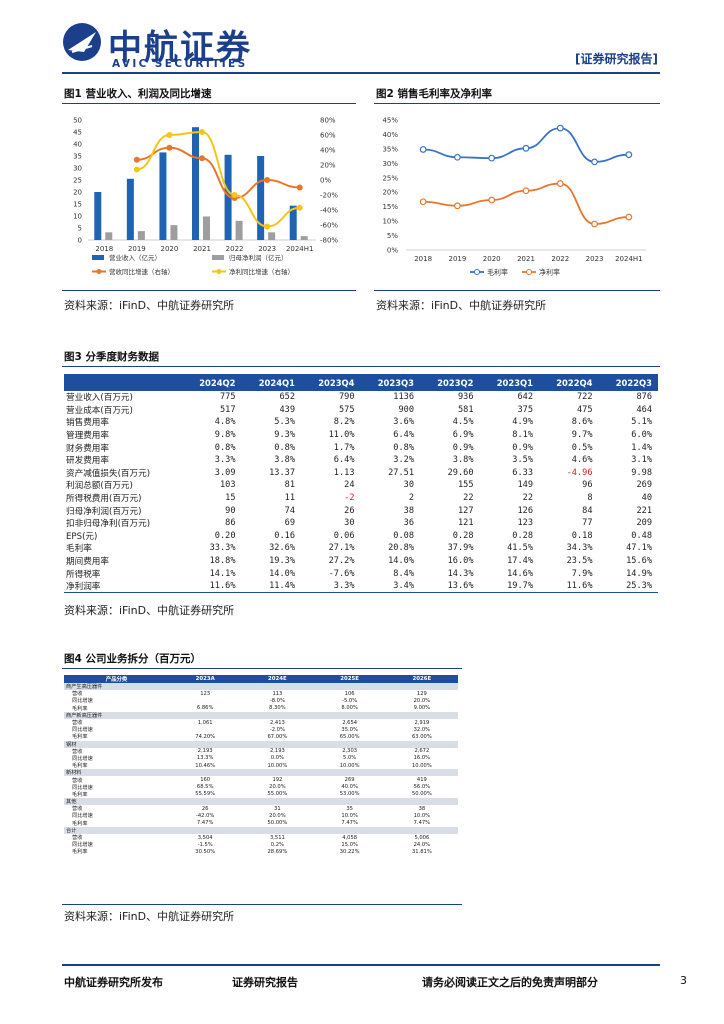 The image size is (724, 1024). Describe the element at coordinates (77, 133) in the screenshot. I see `y-tick-label: 45` at that location.